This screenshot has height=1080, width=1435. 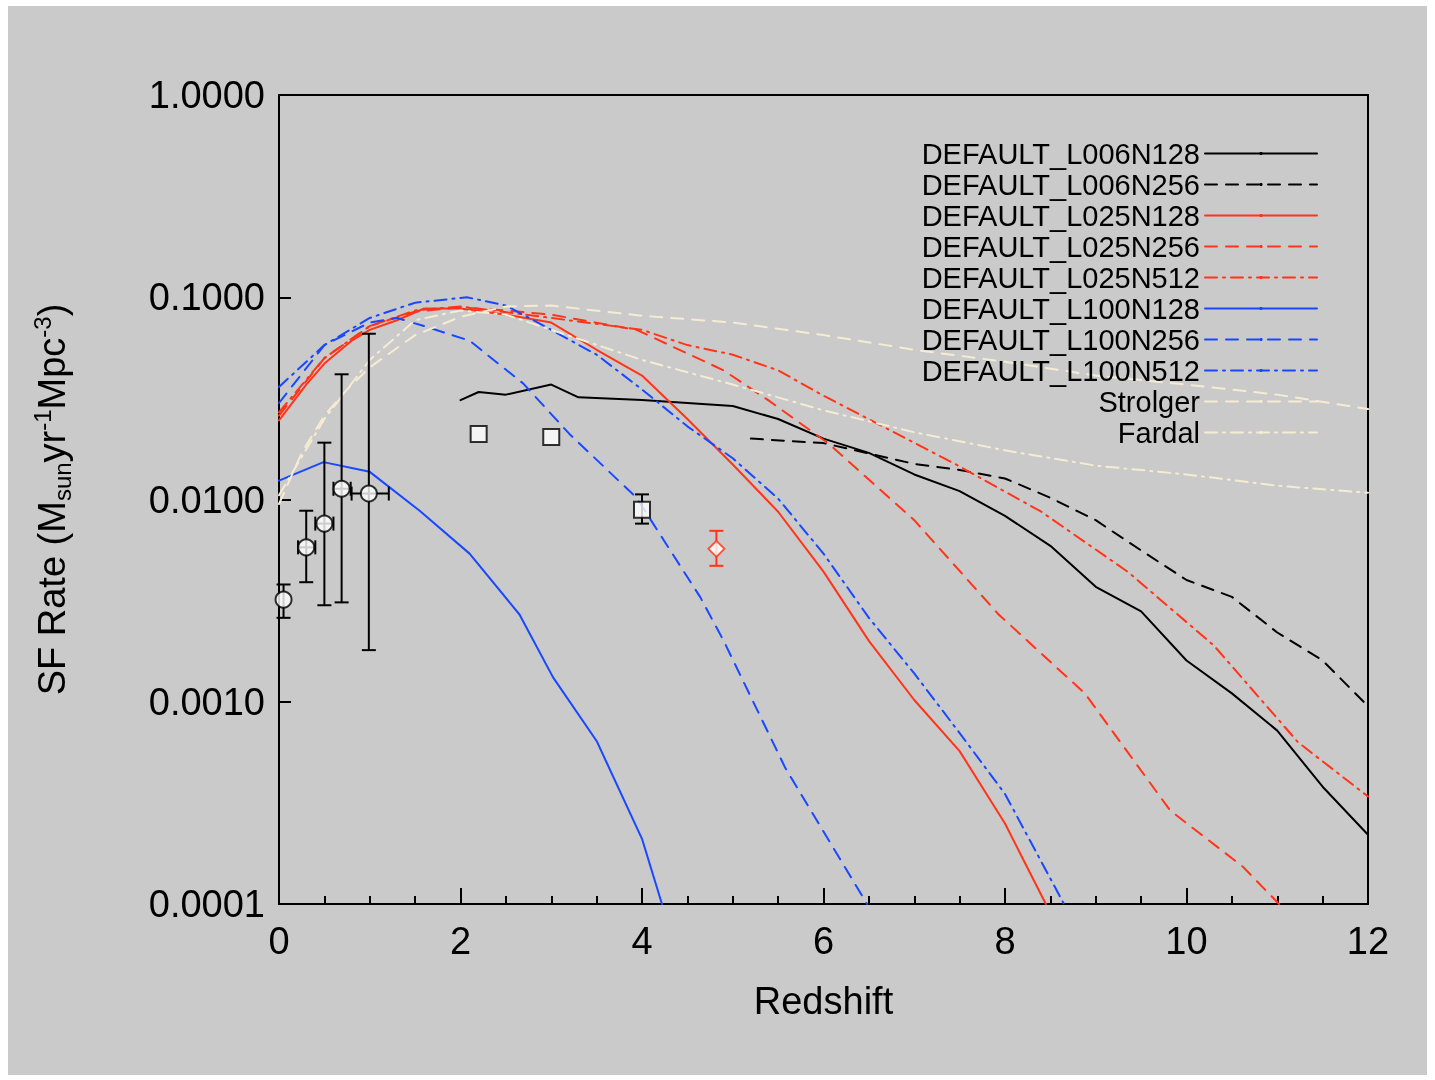 I want to click on x-tick-label: 4, so click(x=642, y=941).